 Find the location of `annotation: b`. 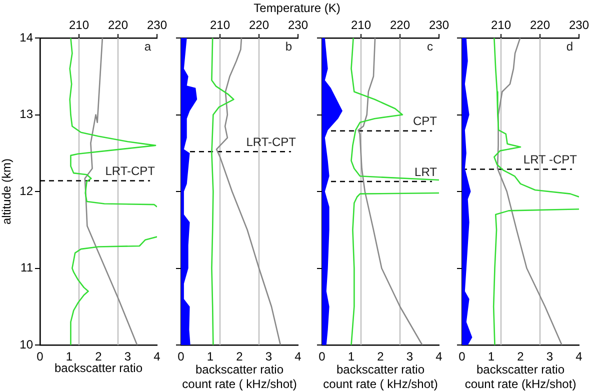

annotation: b is located at coordinates (288, 46).